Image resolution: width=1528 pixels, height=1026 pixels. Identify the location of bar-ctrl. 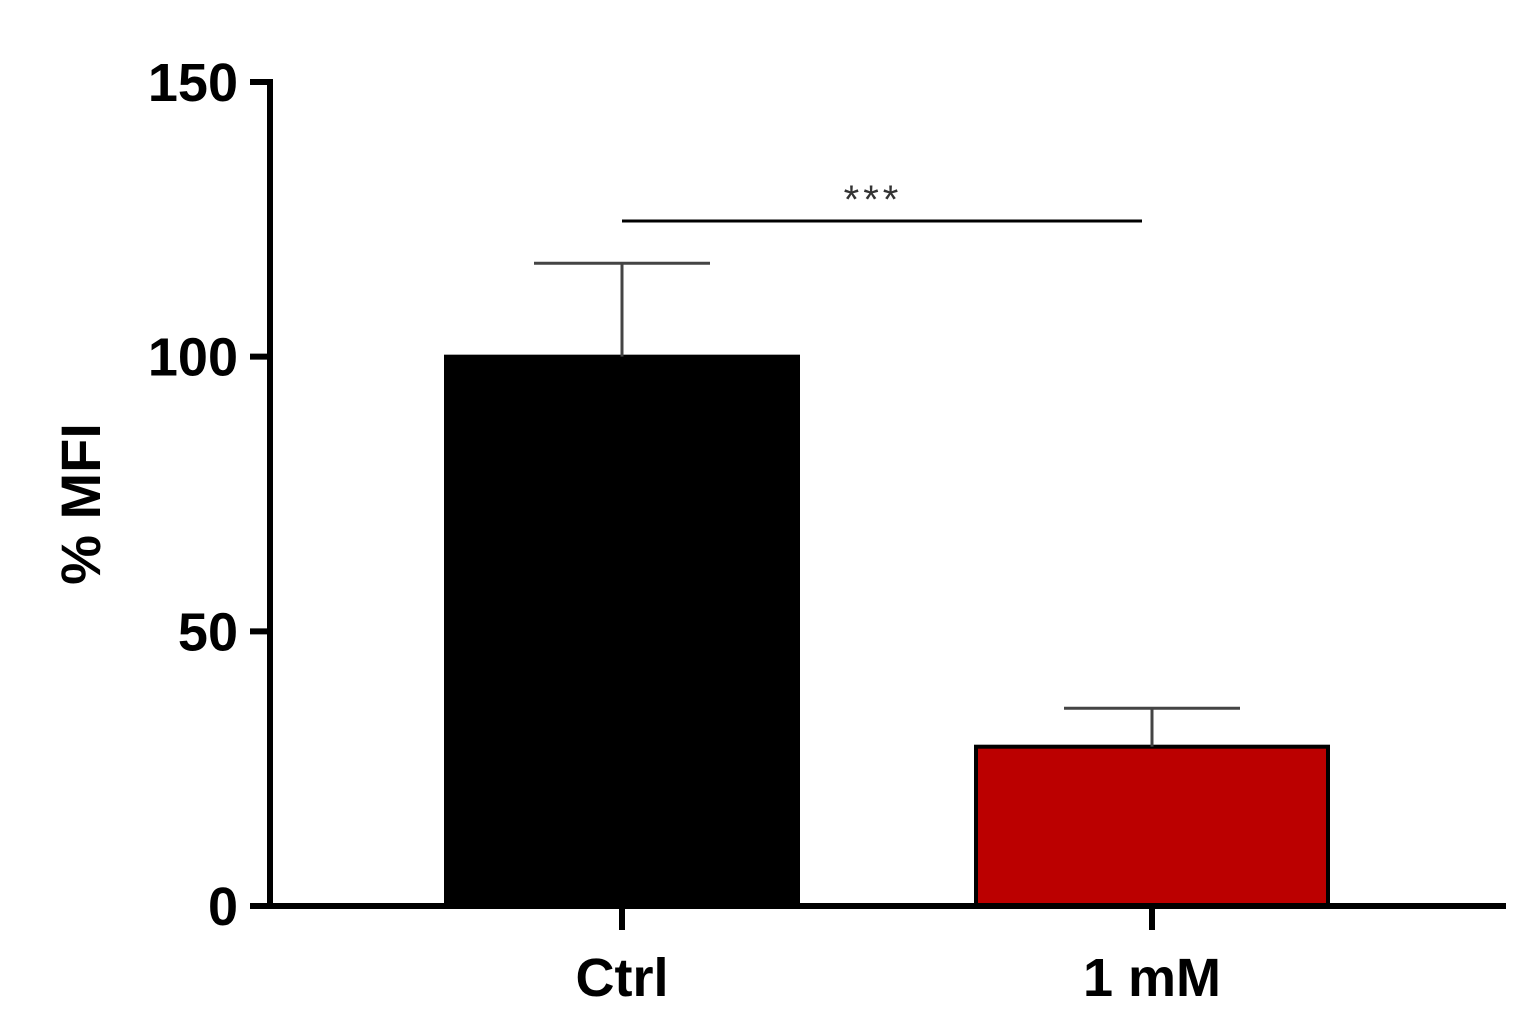
(622, 631).